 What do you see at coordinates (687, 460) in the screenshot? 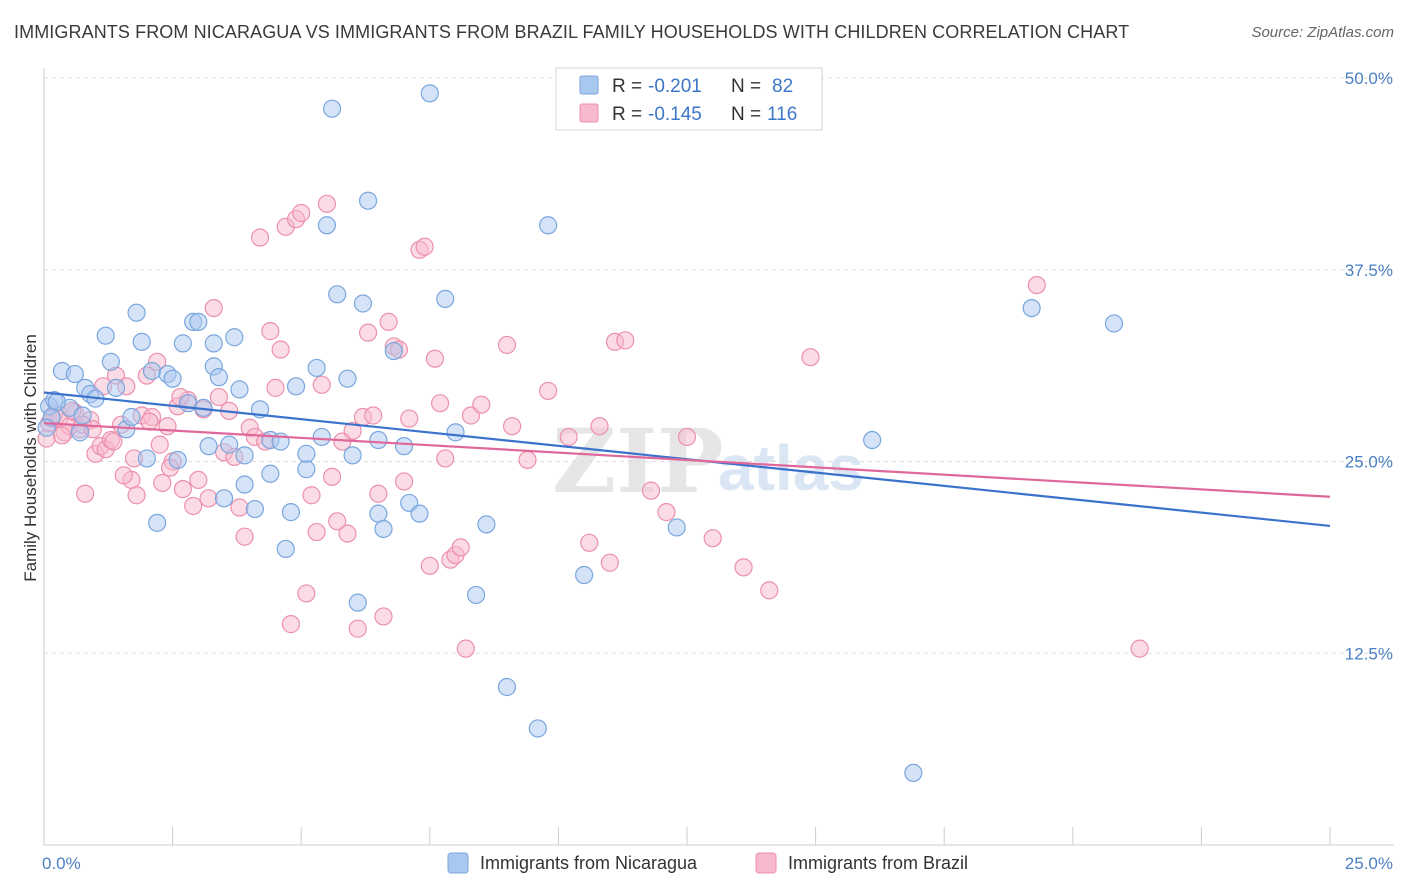
I see `trend-line-brazil` at bounding box center [687, 460].